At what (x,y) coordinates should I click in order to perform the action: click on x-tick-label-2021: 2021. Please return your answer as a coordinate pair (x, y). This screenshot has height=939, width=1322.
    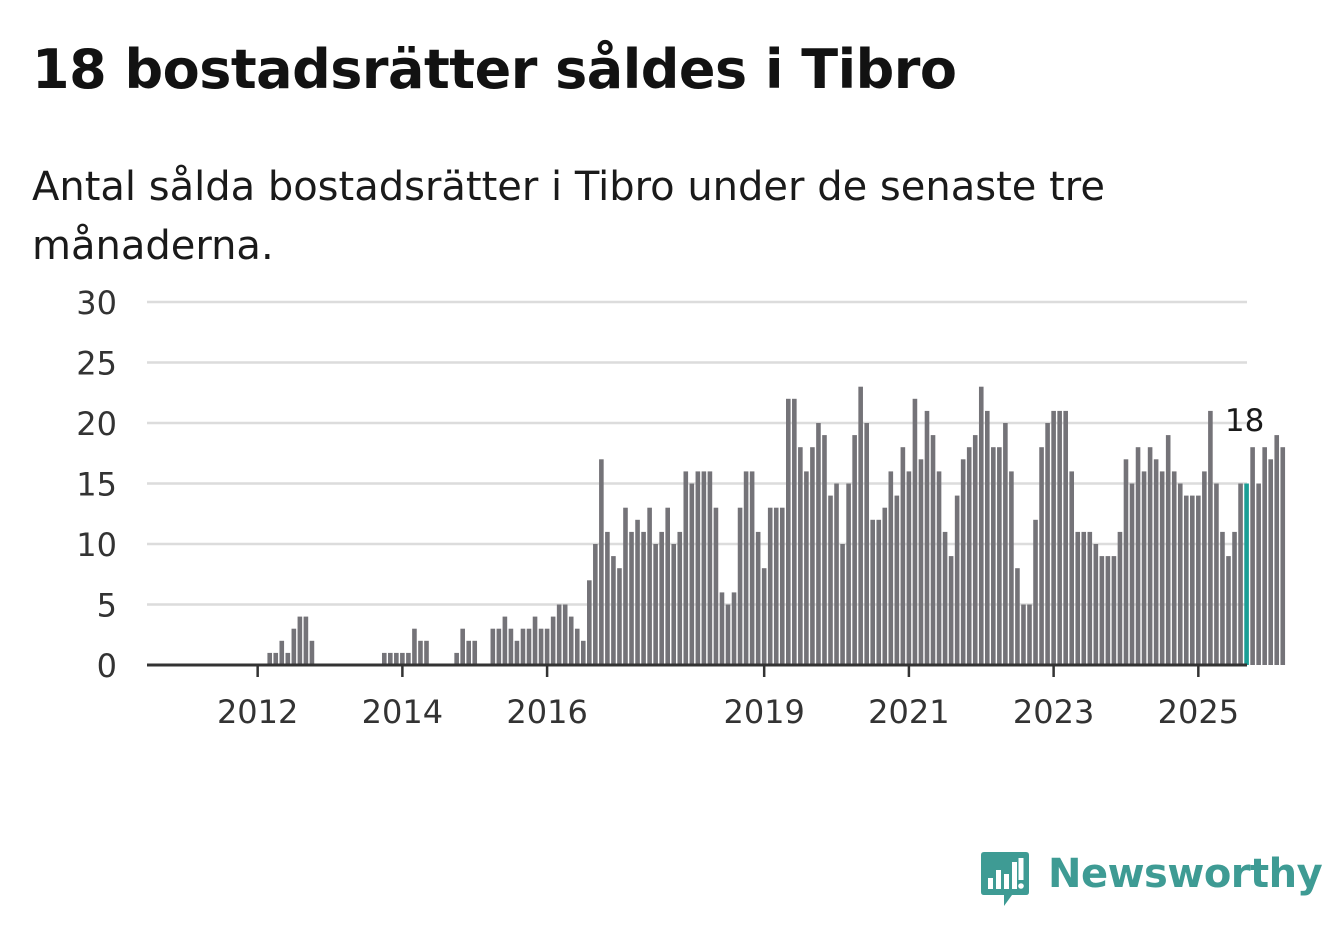
    Looking at the image, I should click on (908, 712).